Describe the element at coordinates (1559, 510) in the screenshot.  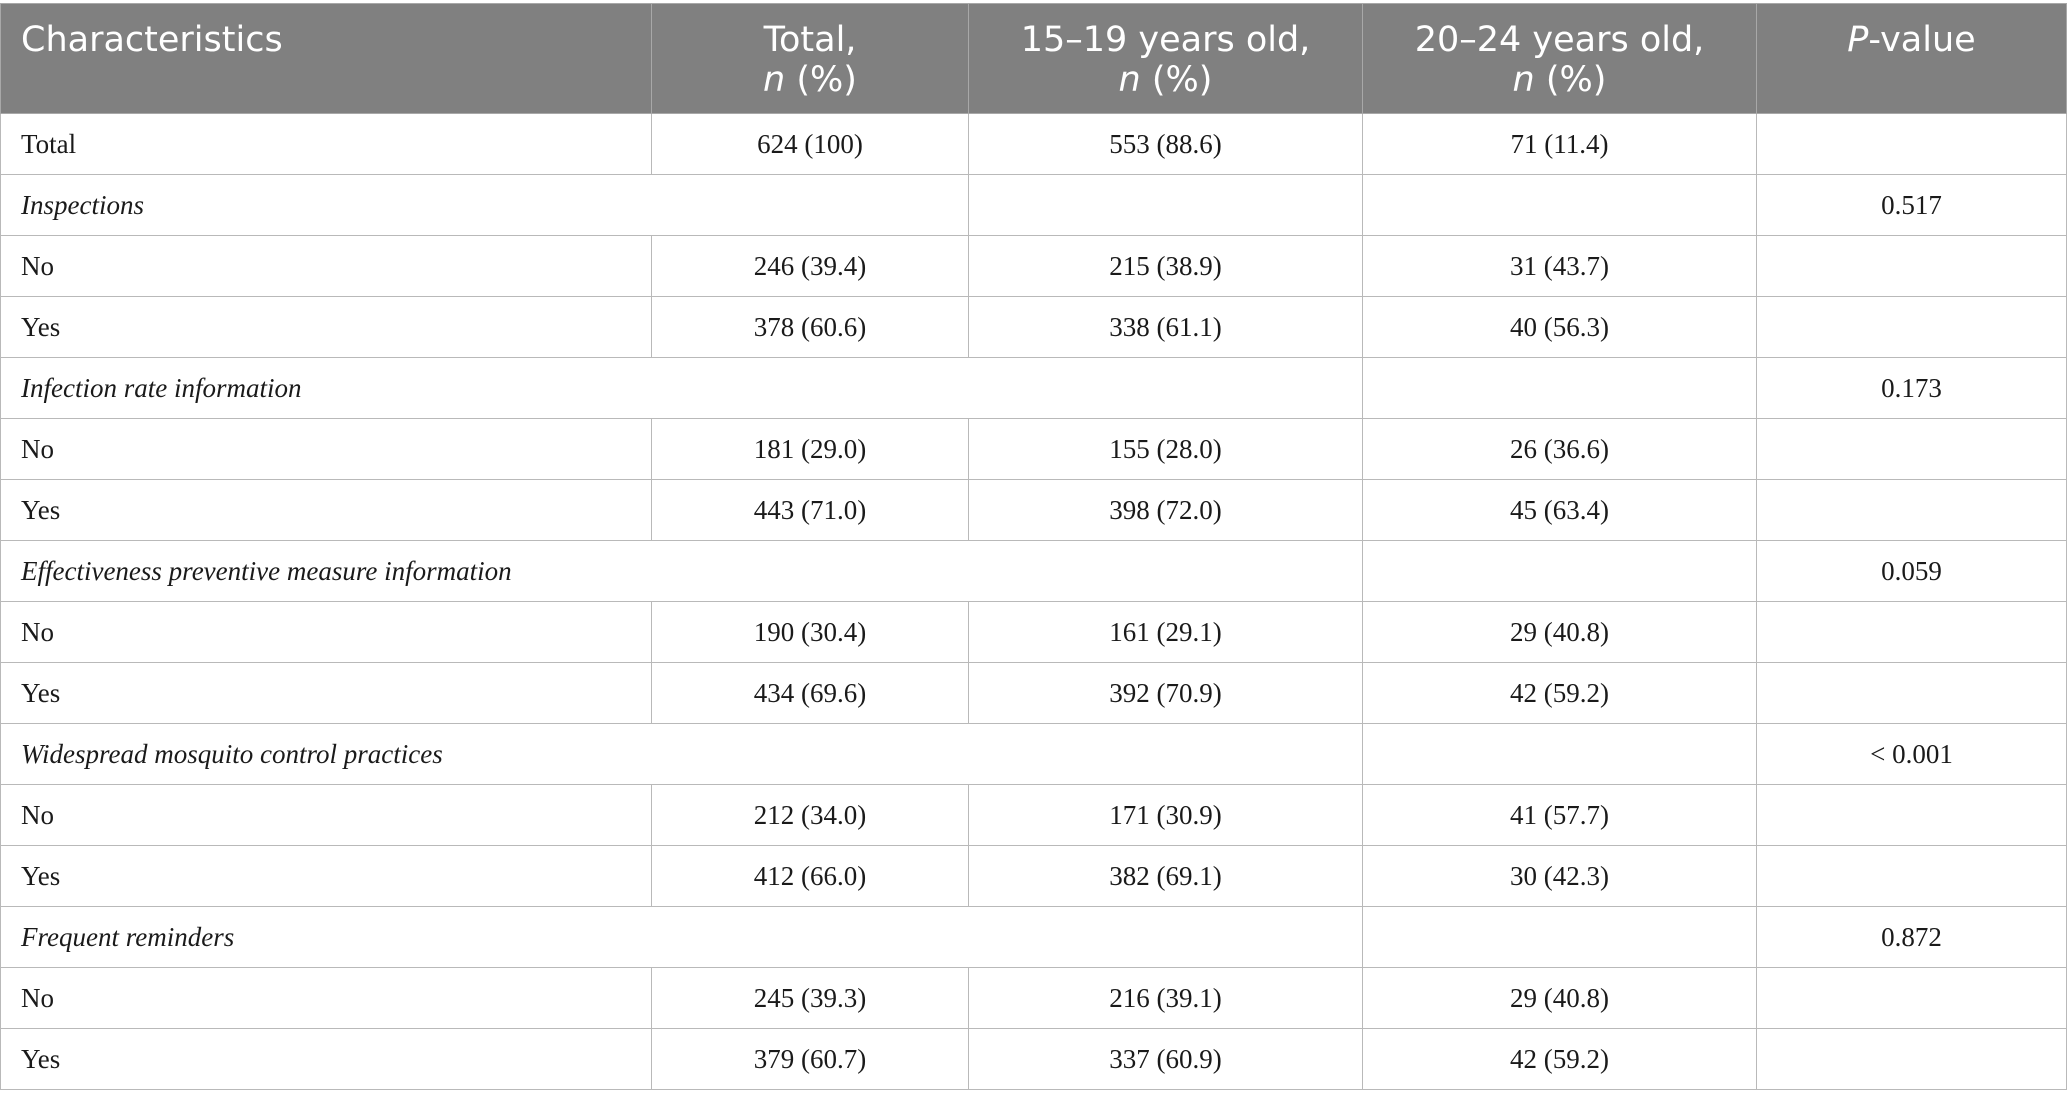
I see `cell-age-20-24: 45 (63.4)` at that location.